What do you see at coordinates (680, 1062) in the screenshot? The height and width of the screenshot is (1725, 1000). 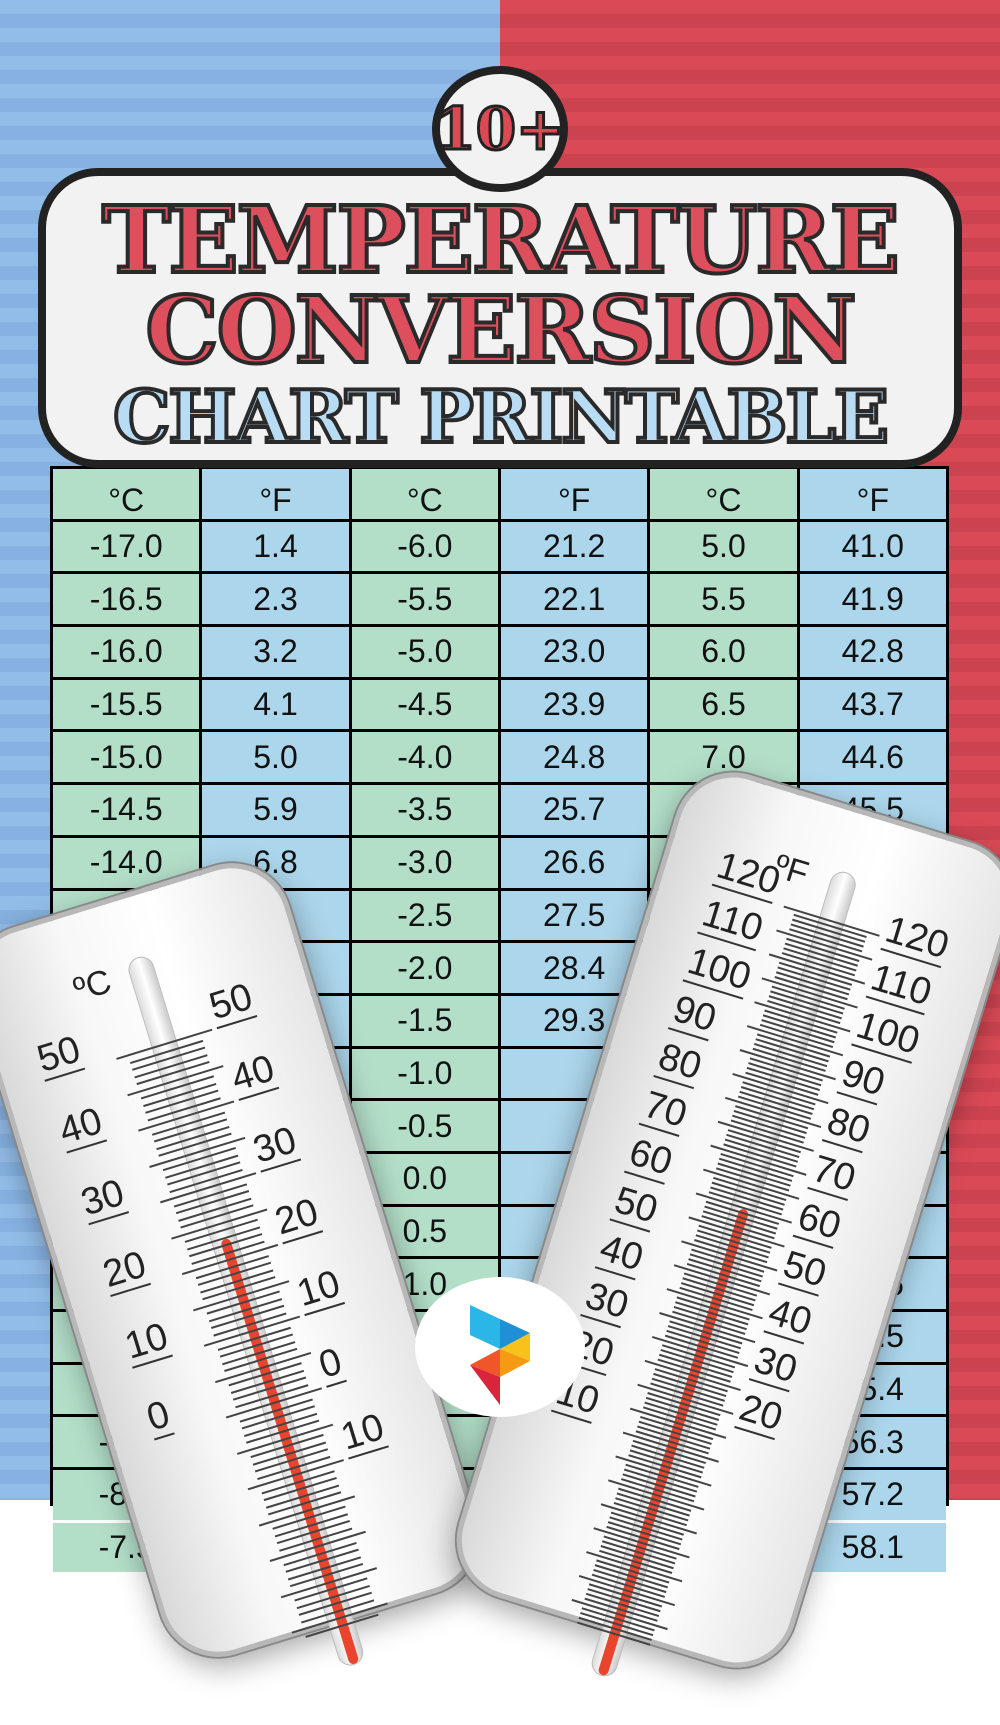 I see `scale-label-left: 80` at bounding box center [680, 1062].